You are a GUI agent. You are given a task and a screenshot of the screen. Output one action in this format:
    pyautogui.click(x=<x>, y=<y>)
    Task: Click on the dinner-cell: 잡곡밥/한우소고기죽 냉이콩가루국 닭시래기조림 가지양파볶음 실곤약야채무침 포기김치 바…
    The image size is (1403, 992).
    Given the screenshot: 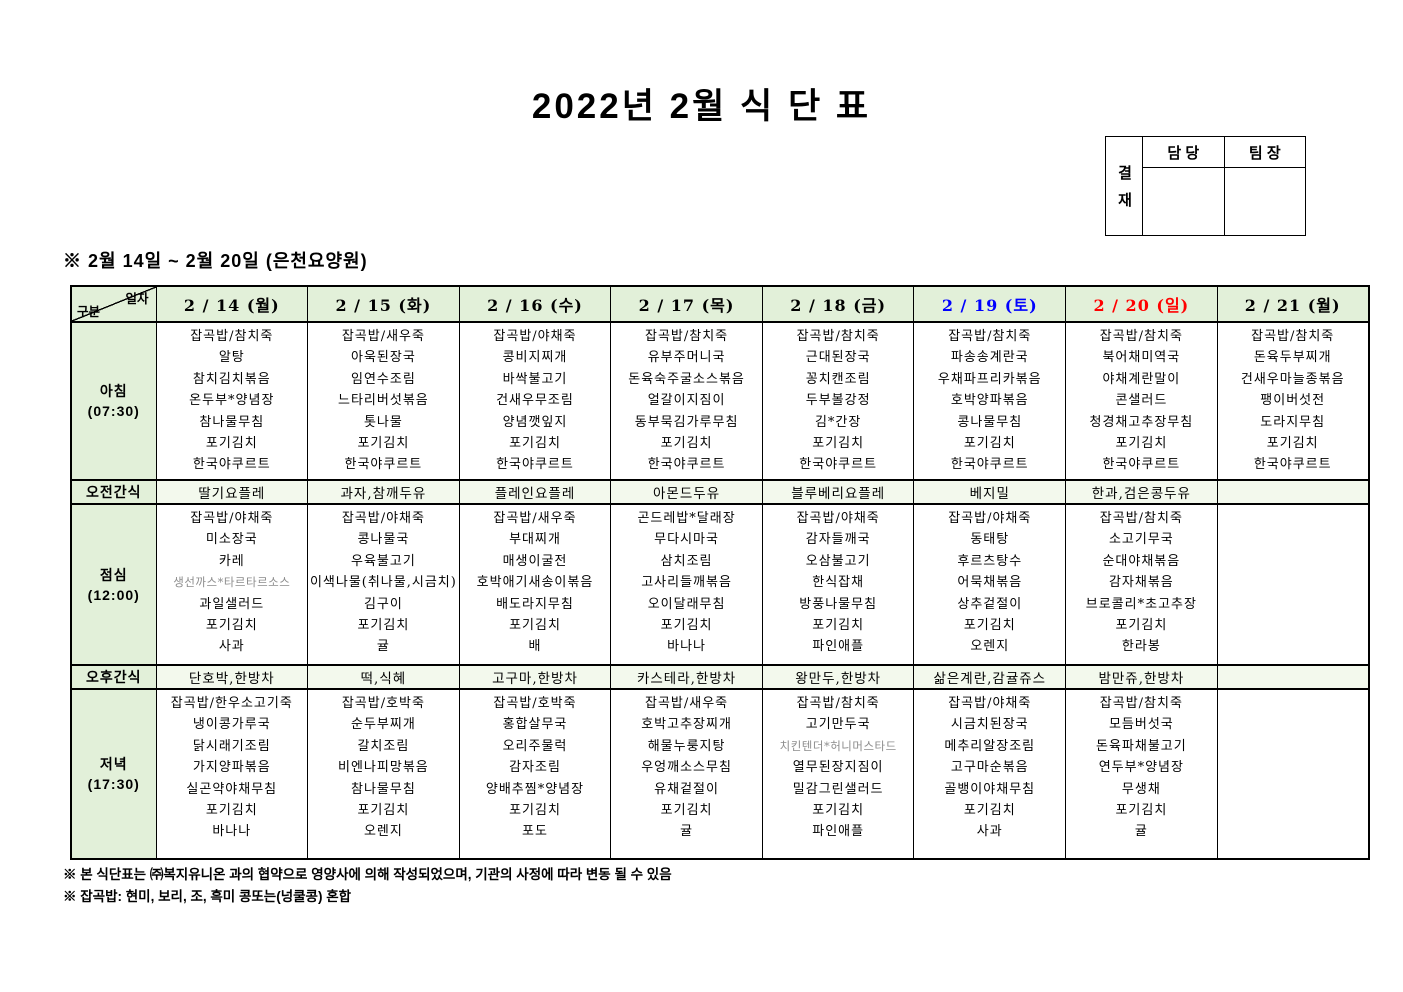 What is the action you would take?
    pyautogui.click(x=232, y=774)
    